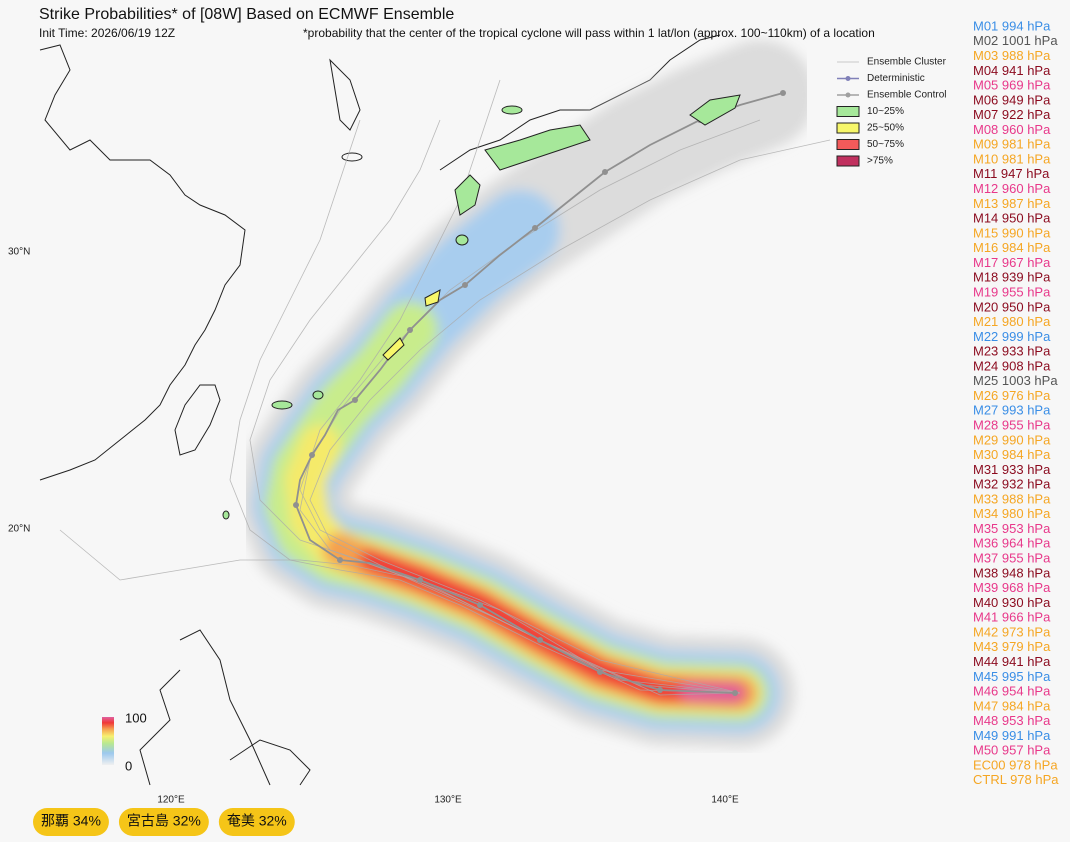 The width and height of the screenshot is (1070, 842). Describe the element at coordinates (108, 741) in the screenshot. I see `colorbar` at that location.